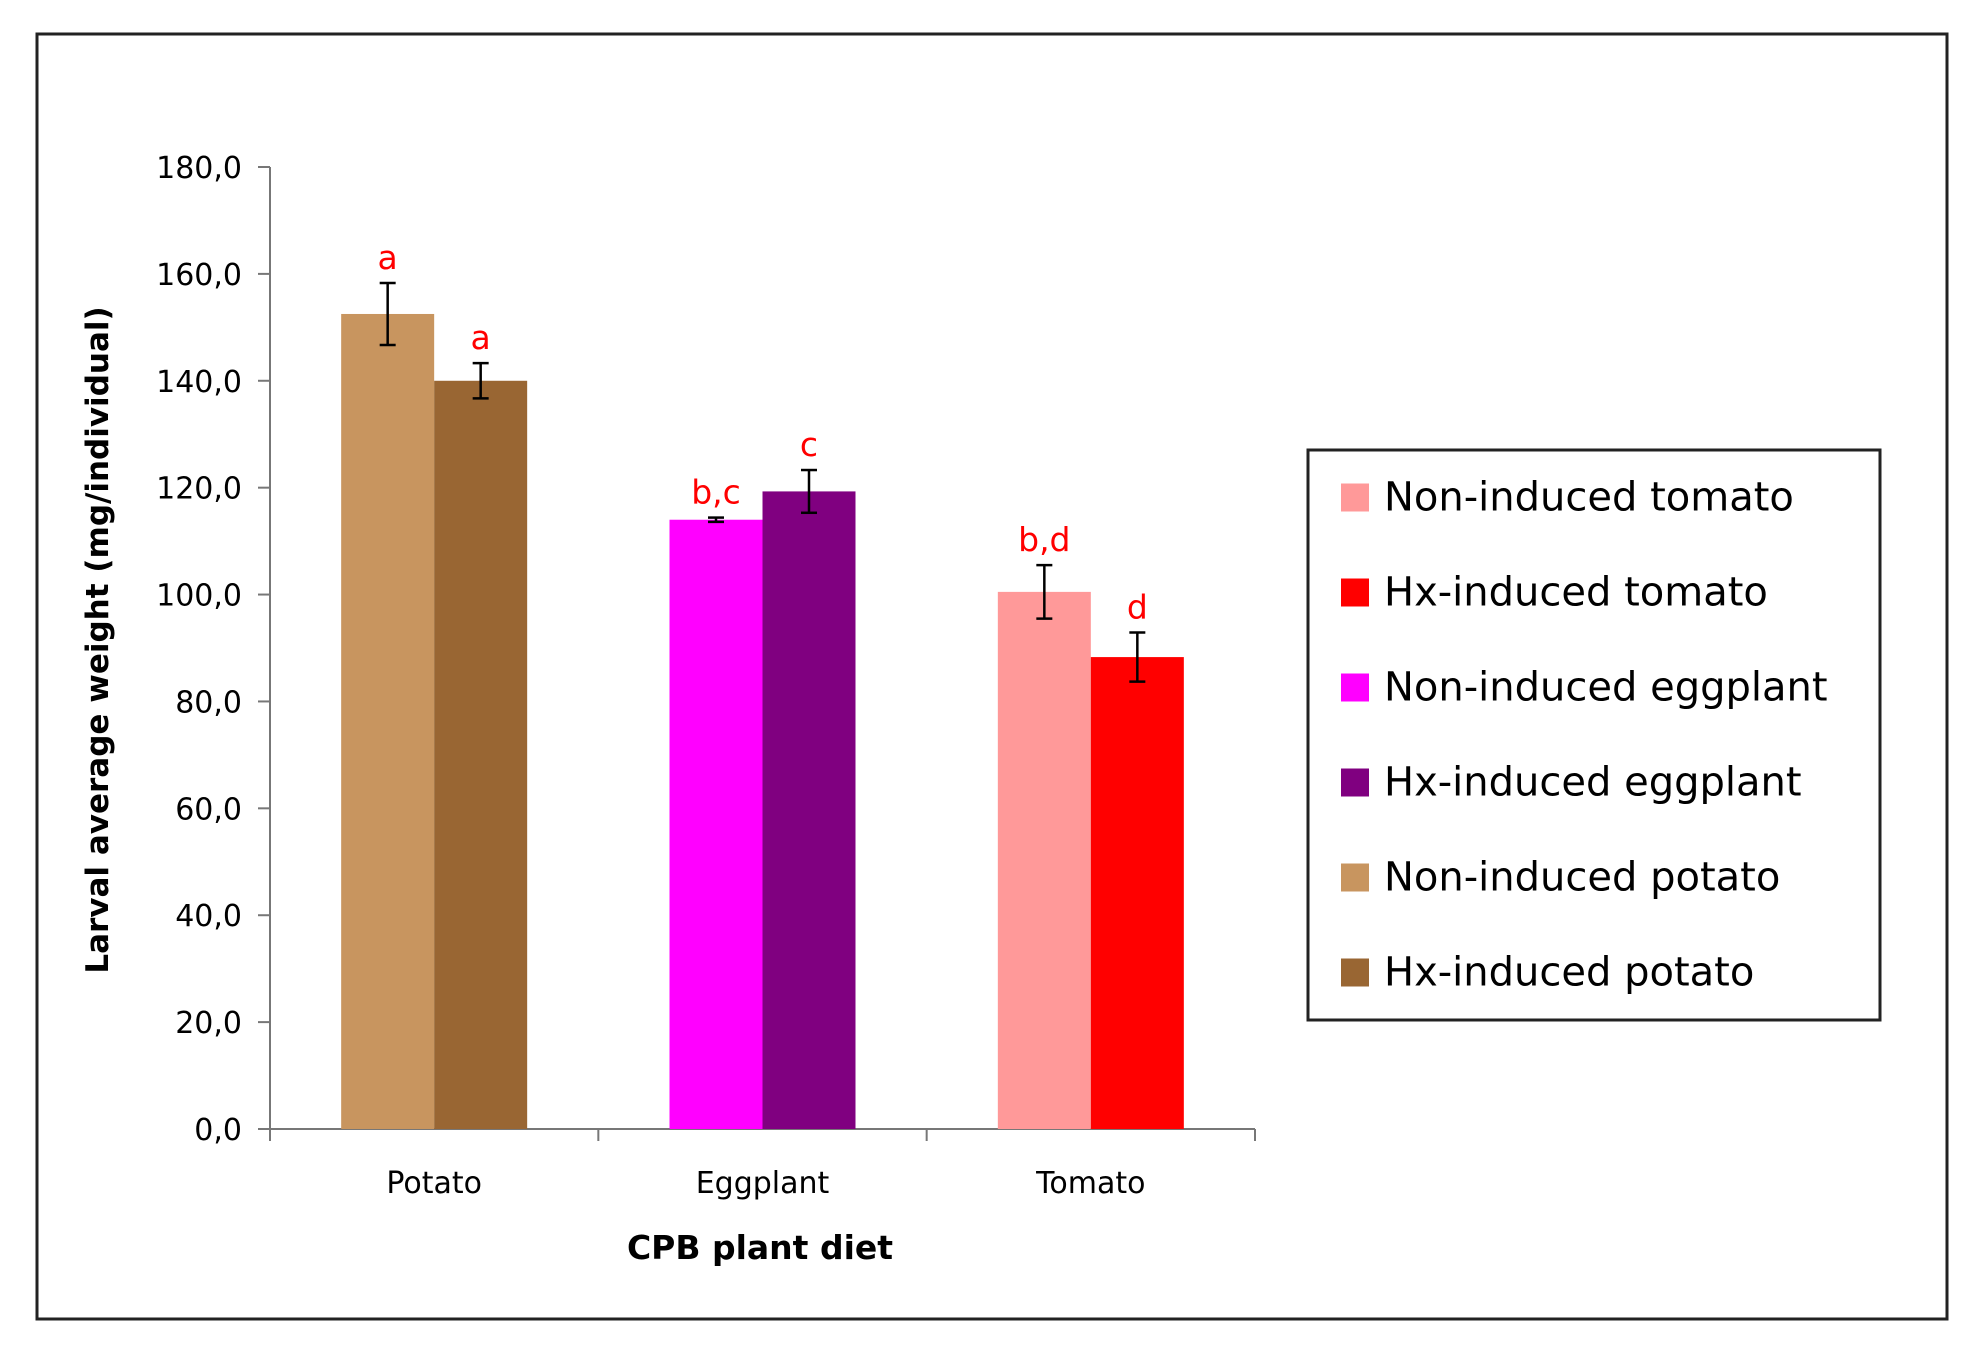 Image resolution: width=1979 pixels, height=1351 pixels. Describe the element at coordinates (763, 1183) in the screenshot. I see `x-tick-label: Eggplant` at that location.